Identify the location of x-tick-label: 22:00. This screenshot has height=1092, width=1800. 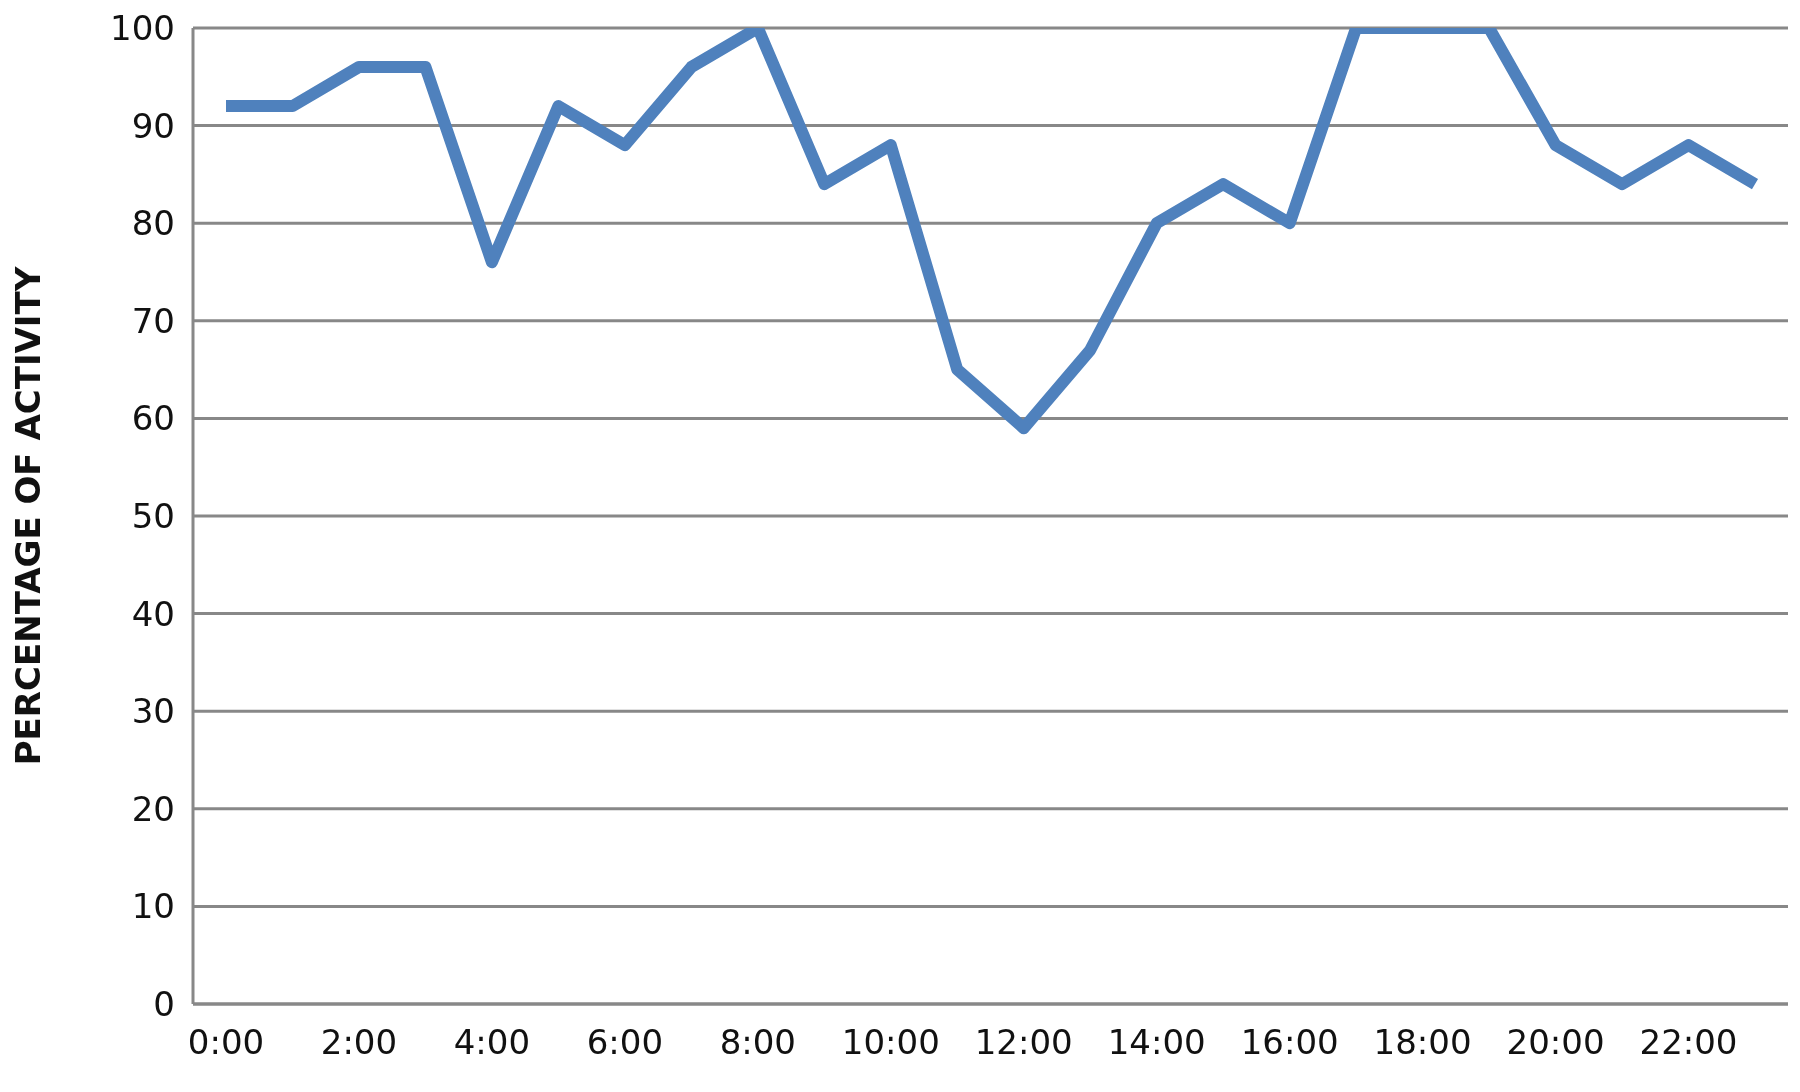
(1688, 1042).